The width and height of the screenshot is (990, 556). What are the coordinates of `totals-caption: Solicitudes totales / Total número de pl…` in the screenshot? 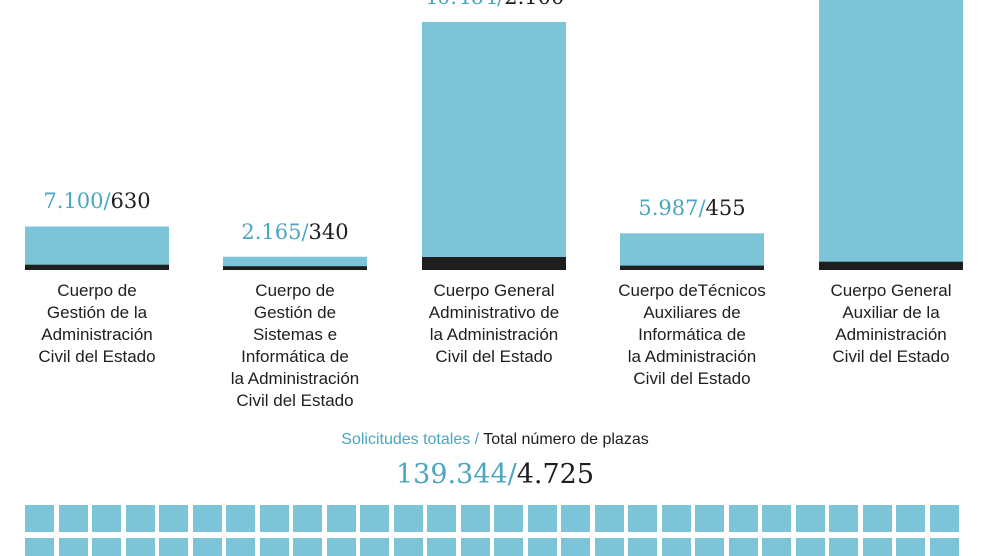 It's located at (495, 440).